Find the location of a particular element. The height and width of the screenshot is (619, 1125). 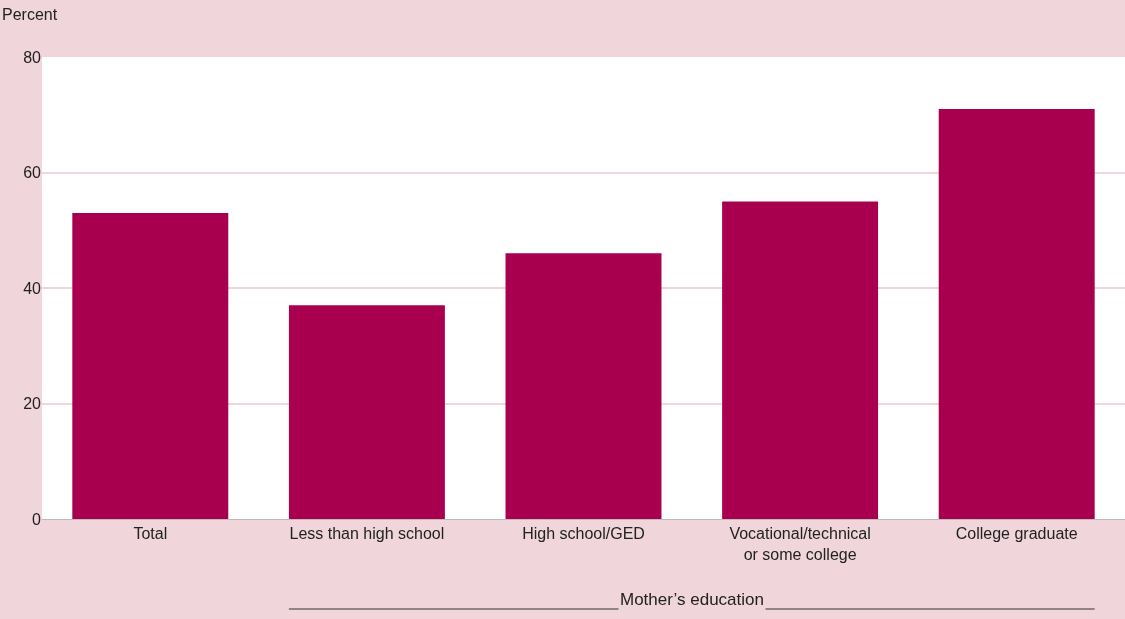

x-tick-label: Less than high school is located at coordinates (367, 534).